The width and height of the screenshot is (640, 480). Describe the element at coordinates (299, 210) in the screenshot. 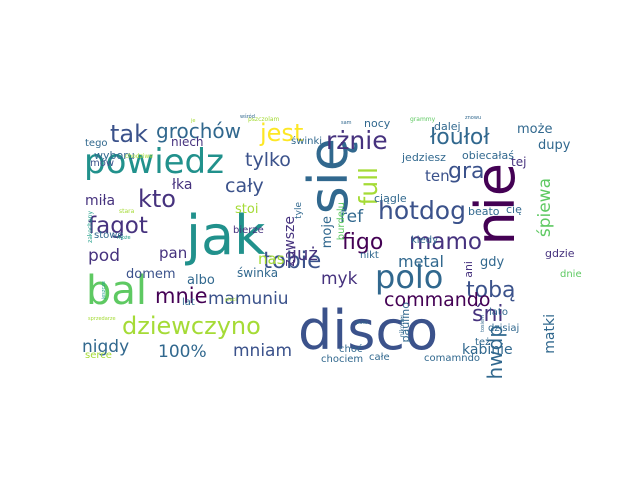

I see `word-cloud-word: tyle` at that location.